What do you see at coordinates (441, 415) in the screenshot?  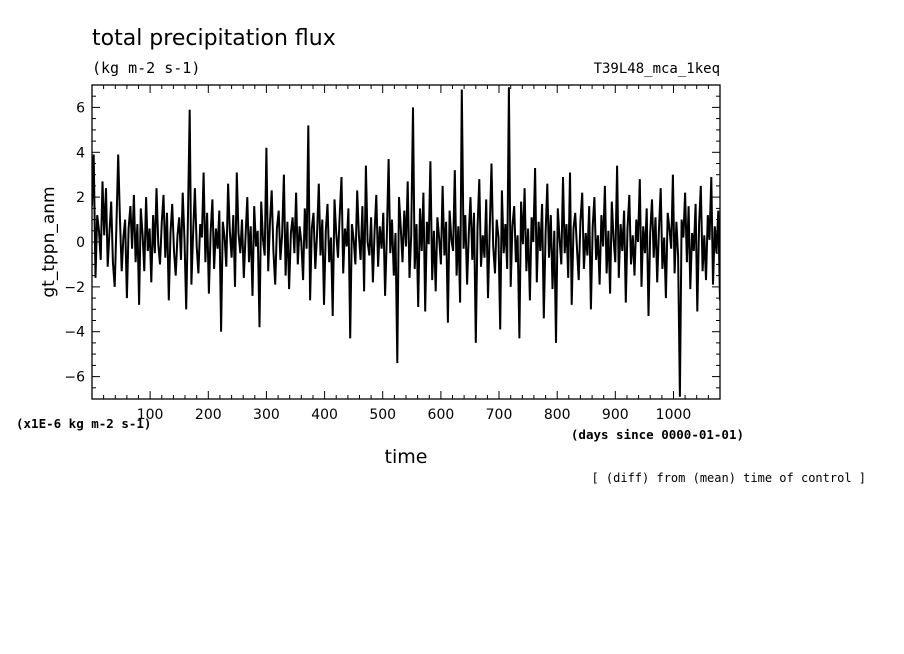 I see `x-tick-label: 600` at bounding box center [441, 415].